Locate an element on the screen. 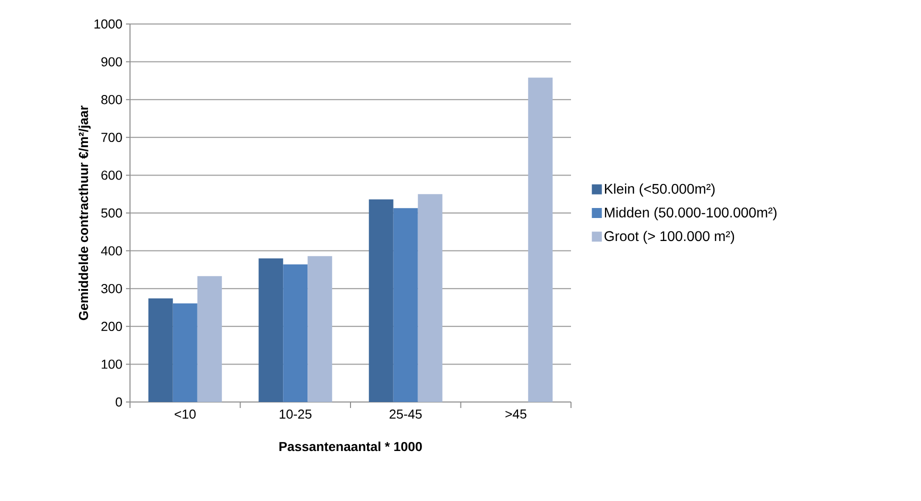 Image resolution: width=921 pixels, height=501 pixels. y-tick-label: 700 is located at coordinates (111, 137).